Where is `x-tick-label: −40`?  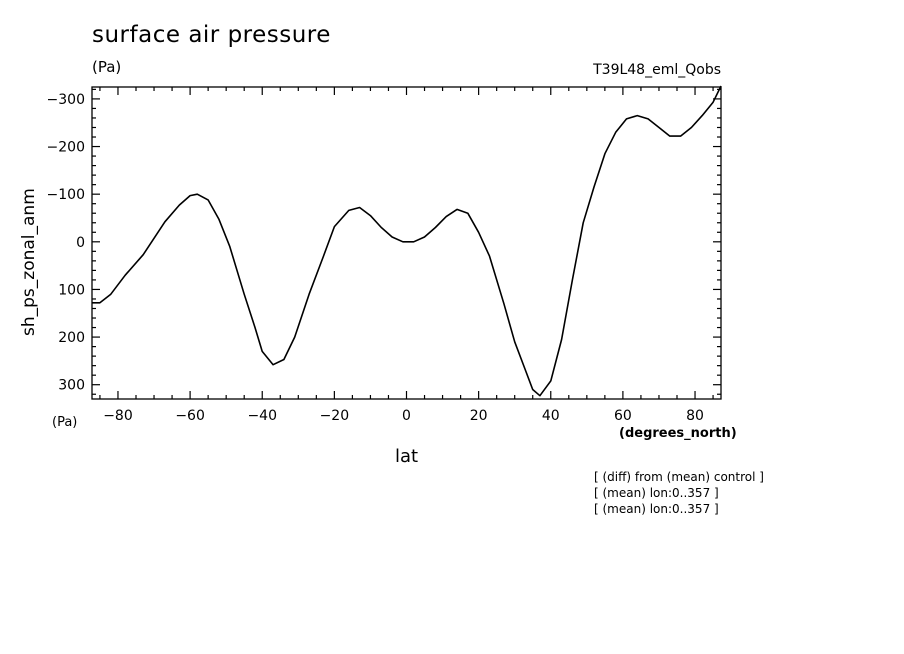
x-tick-label: −40 is located at coordinates (262, 416).